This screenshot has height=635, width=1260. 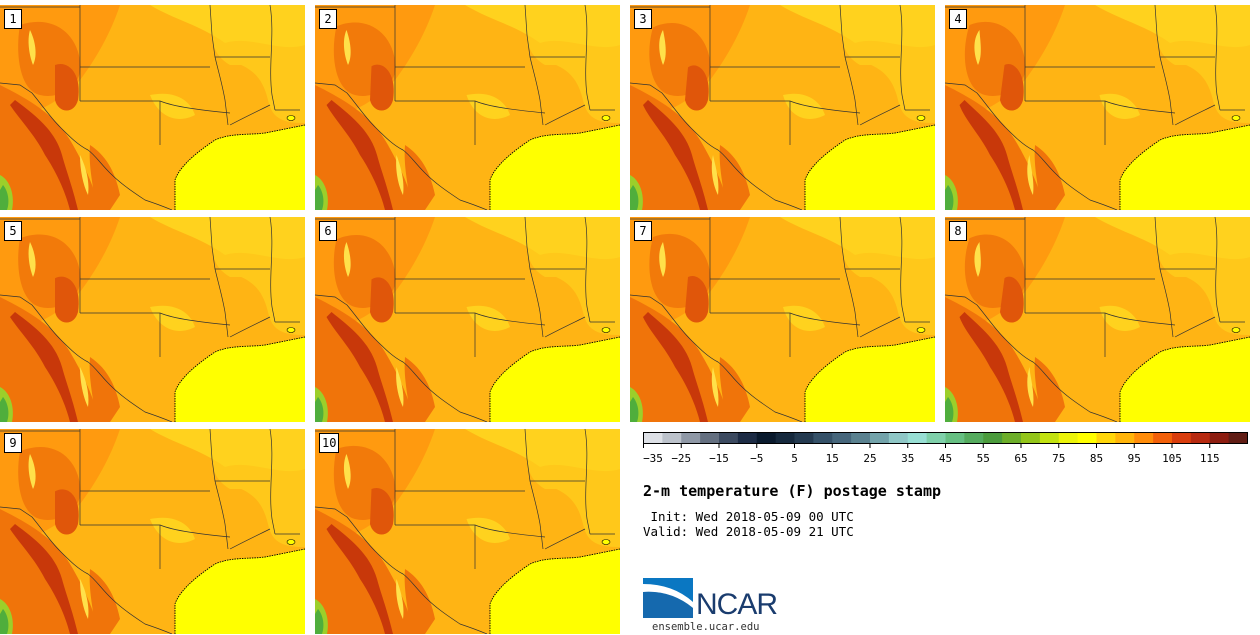 I want to click on chart-title: 2-m temperature (F) postage stamp, so click(x=792, y=491).